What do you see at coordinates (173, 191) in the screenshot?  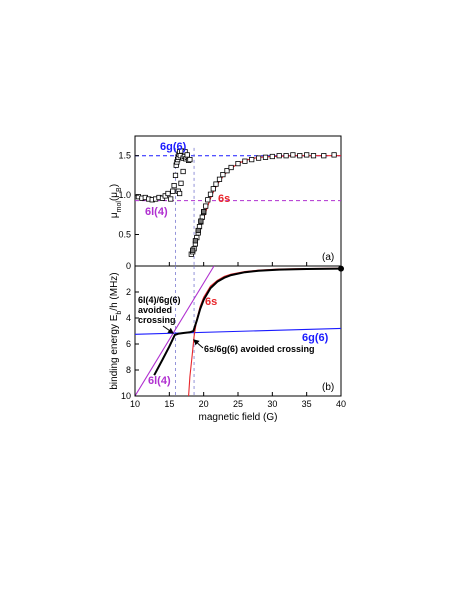 I see `data-point-6l(4)-11` at bounding box center [173, 191].